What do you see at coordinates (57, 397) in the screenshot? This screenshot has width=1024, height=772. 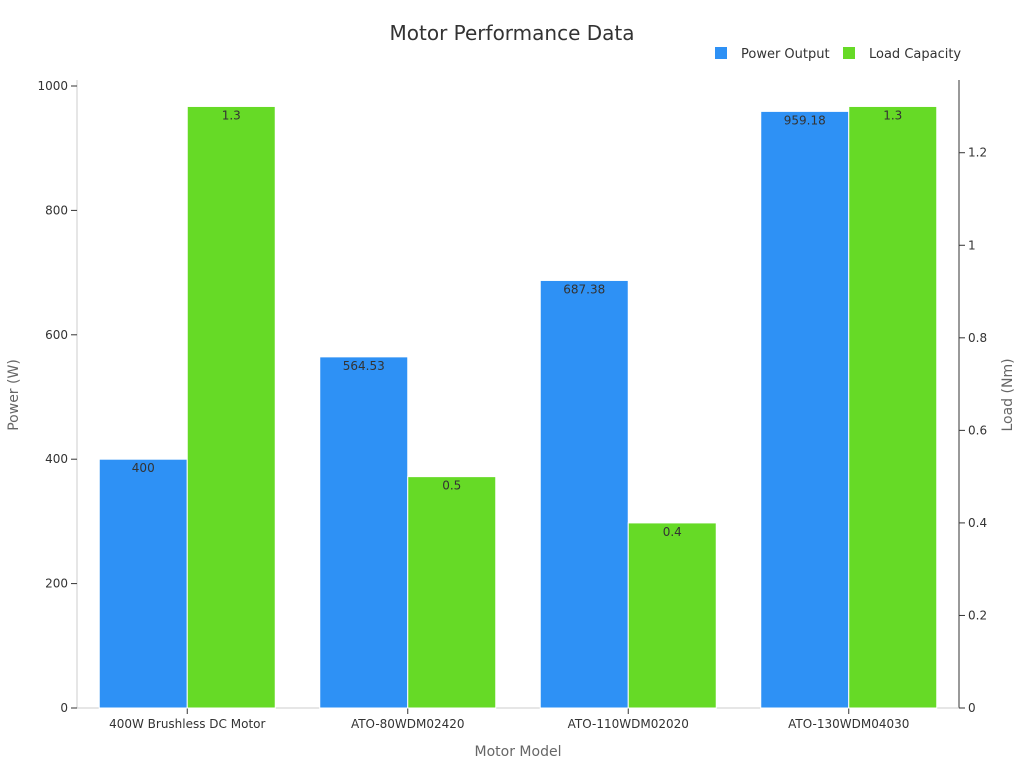 I see `left-y-axis: 0 200 400 600 800 1000` at bounding box center [57, 397].